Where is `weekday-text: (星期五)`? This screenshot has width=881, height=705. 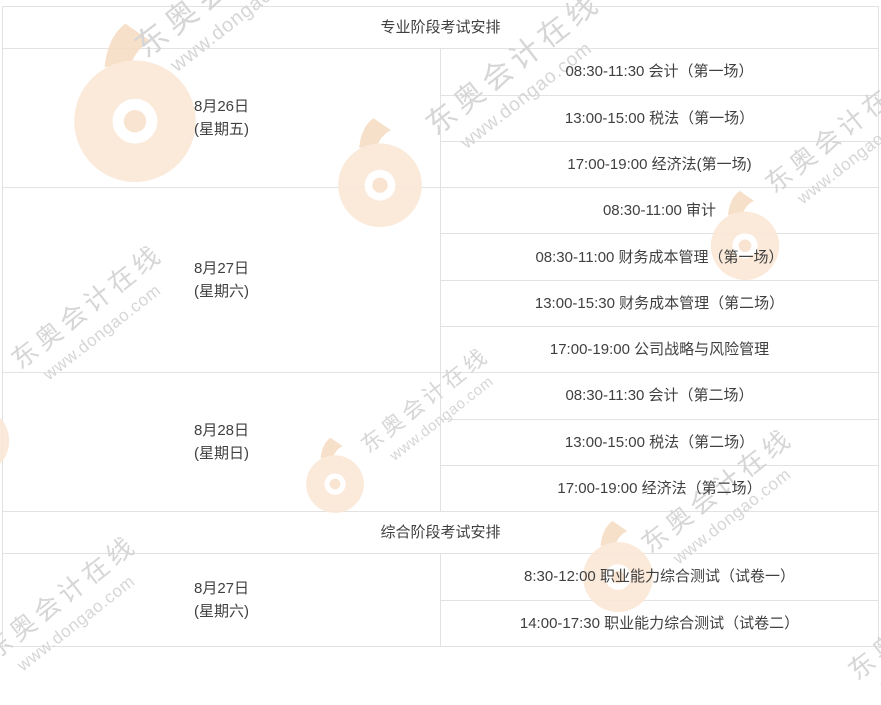 weekday-text: (星期五) is located at coordinates (221, 130).